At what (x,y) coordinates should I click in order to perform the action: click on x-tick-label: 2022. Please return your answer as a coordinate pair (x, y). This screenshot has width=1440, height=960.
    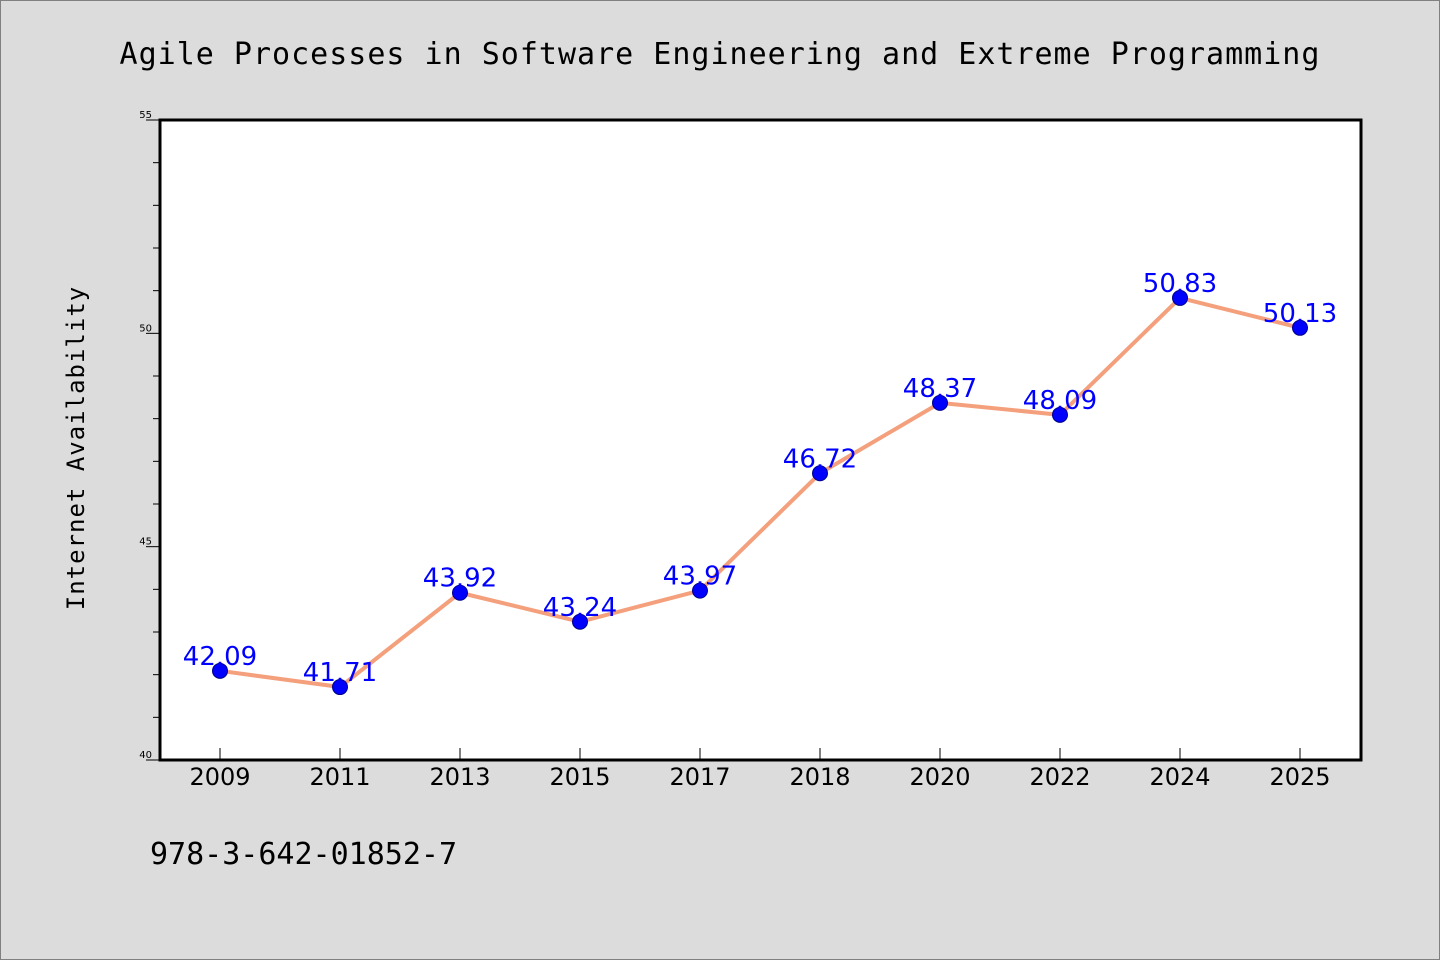
    Looking at the image, I should click on (1059, 777).